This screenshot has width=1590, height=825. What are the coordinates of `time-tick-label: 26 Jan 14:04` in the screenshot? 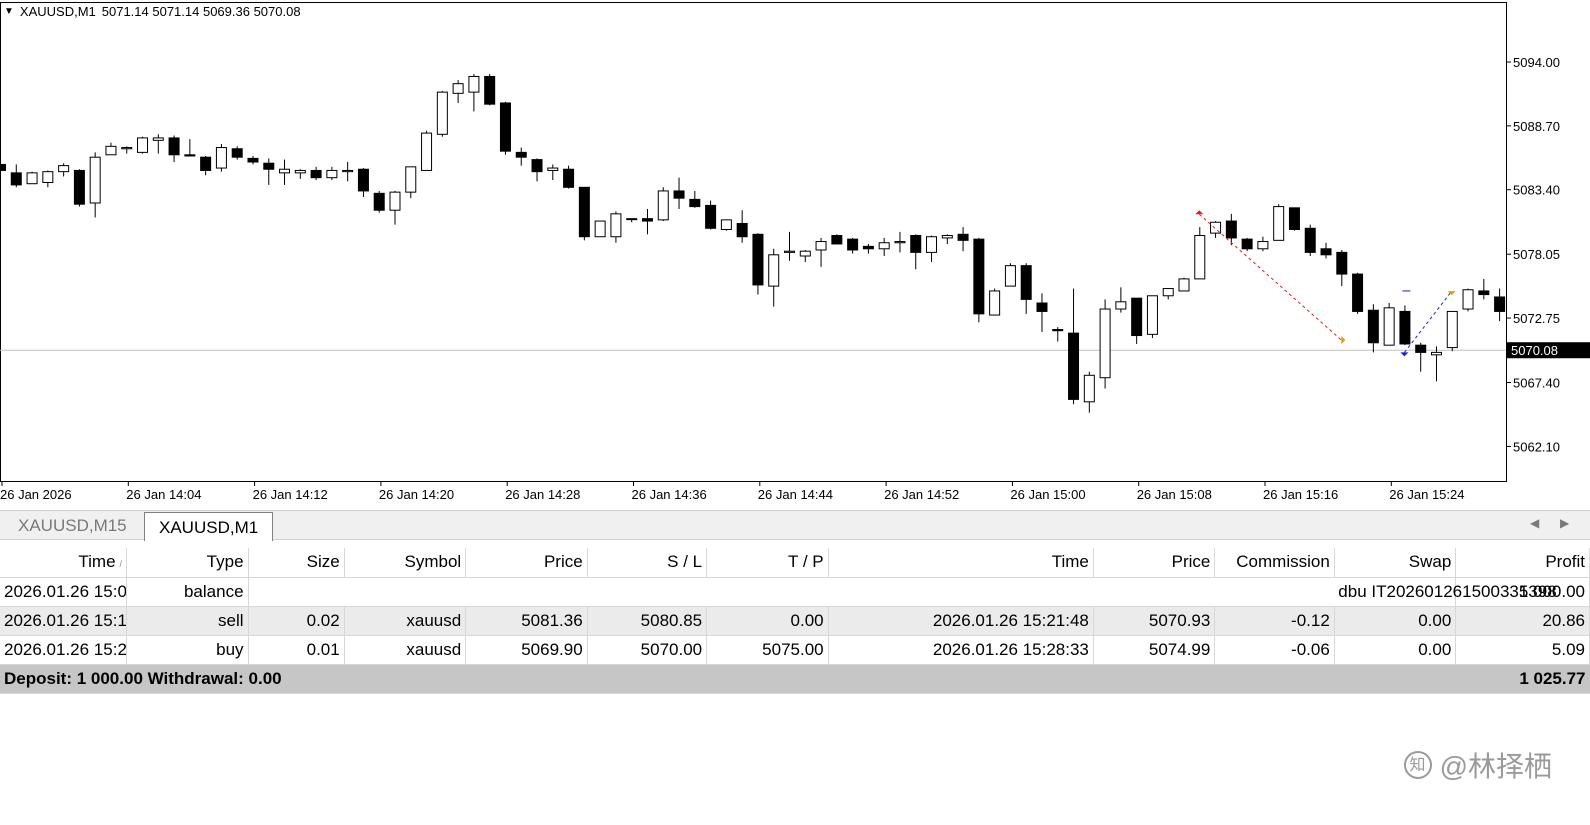 It's located at (163, 494).